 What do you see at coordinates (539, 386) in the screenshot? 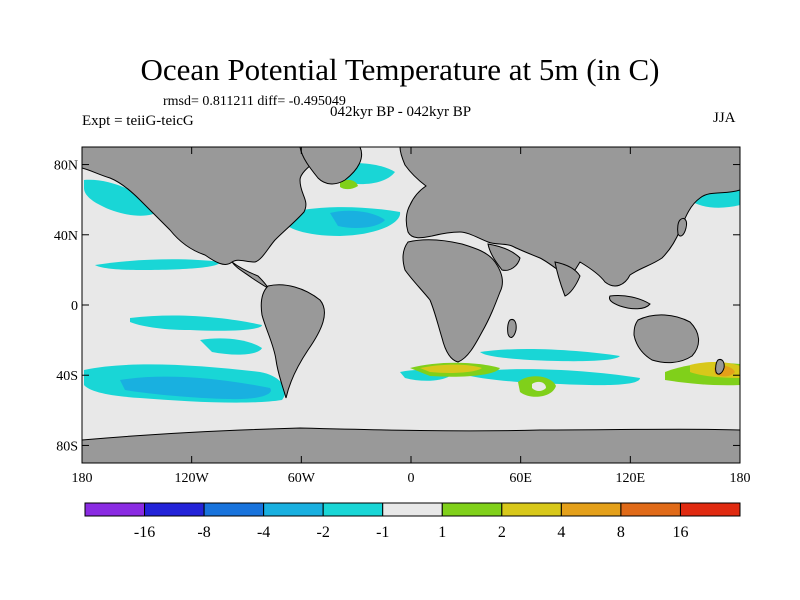
I see `indian-ocean-warm-core` at bounding box center [539, 386].